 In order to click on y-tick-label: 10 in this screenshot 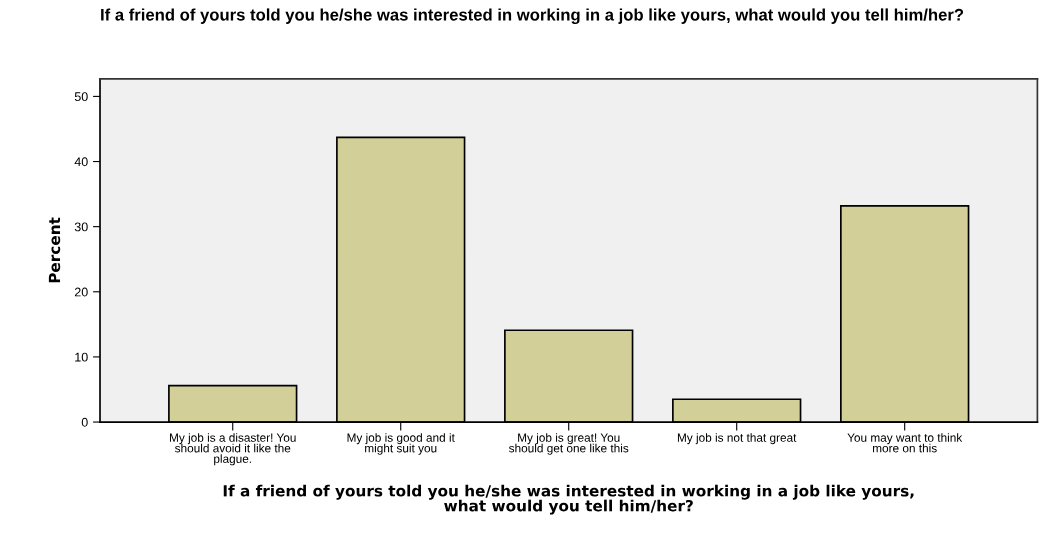, I will do `click(81, 357)`.